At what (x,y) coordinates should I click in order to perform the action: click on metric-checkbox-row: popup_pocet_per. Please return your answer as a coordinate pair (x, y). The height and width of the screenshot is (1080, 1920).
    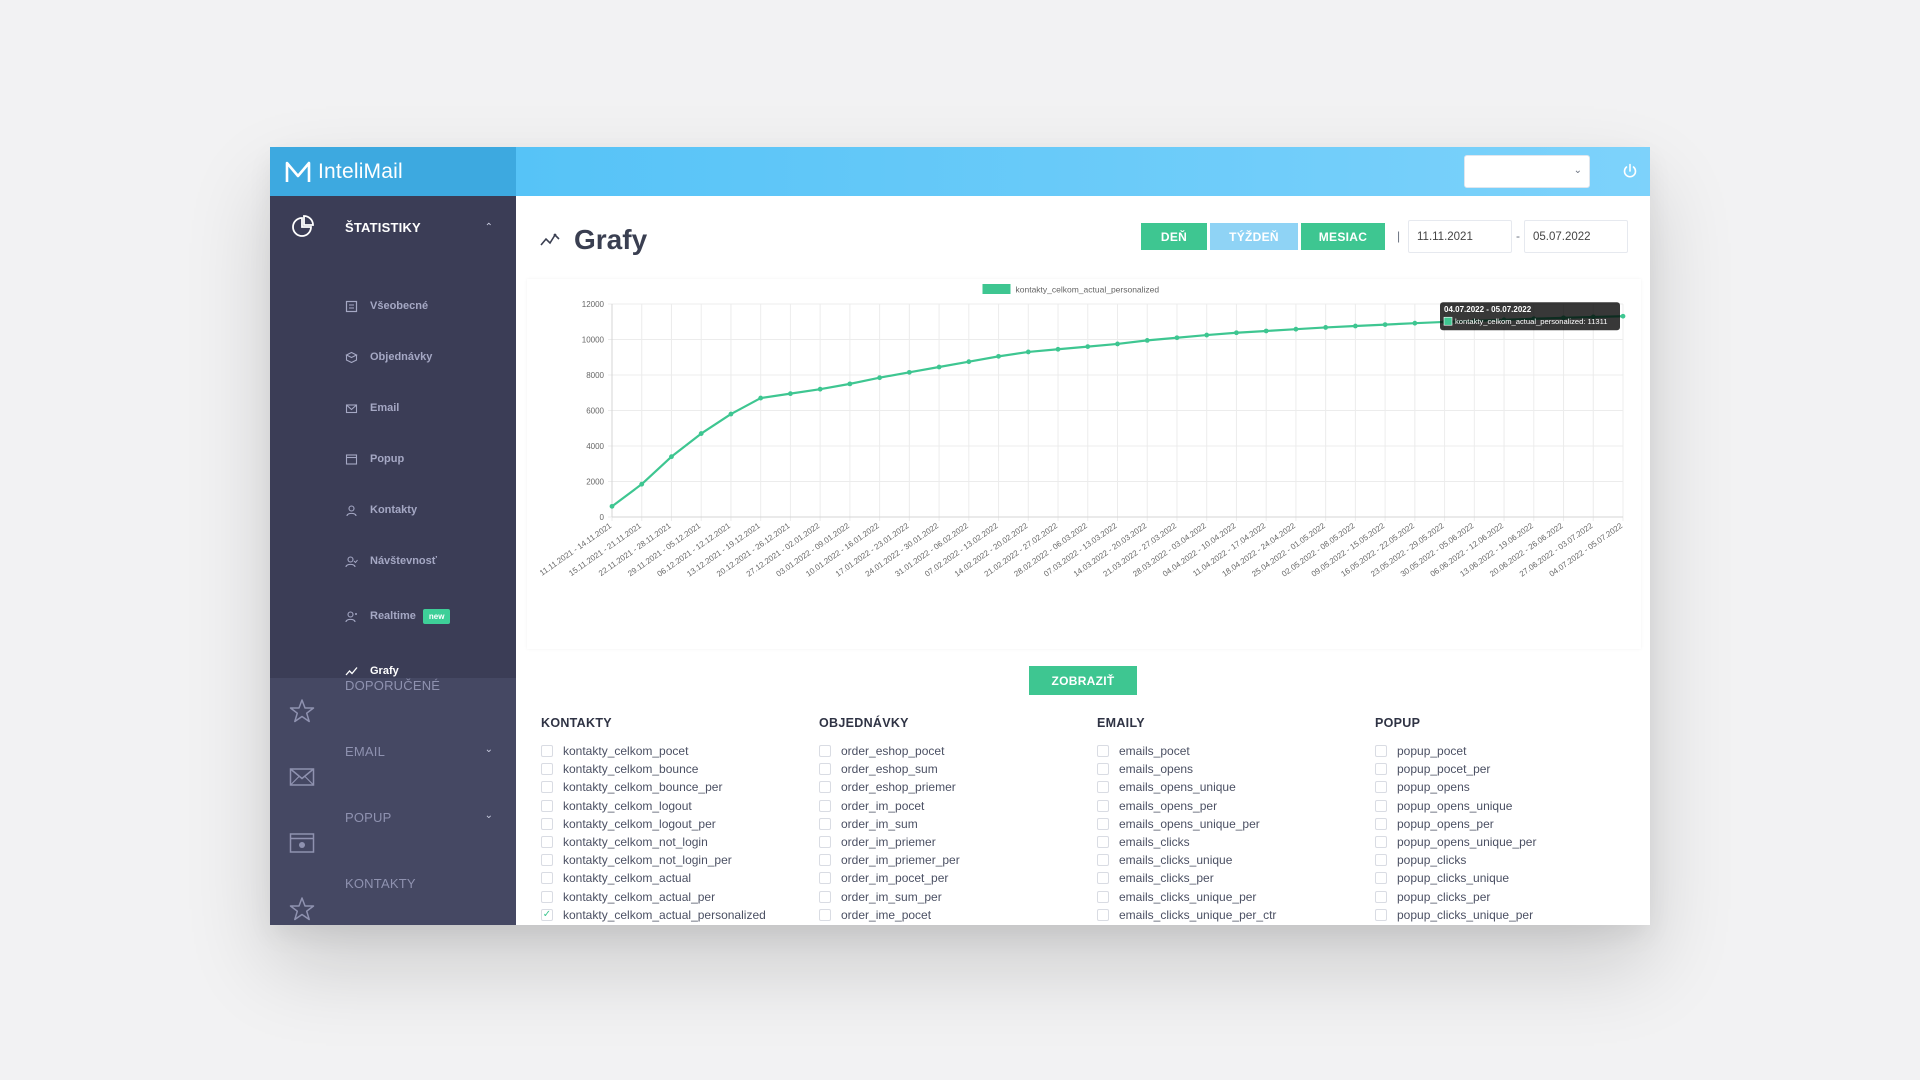
    Looking at the image, I should click on (1510, 769).